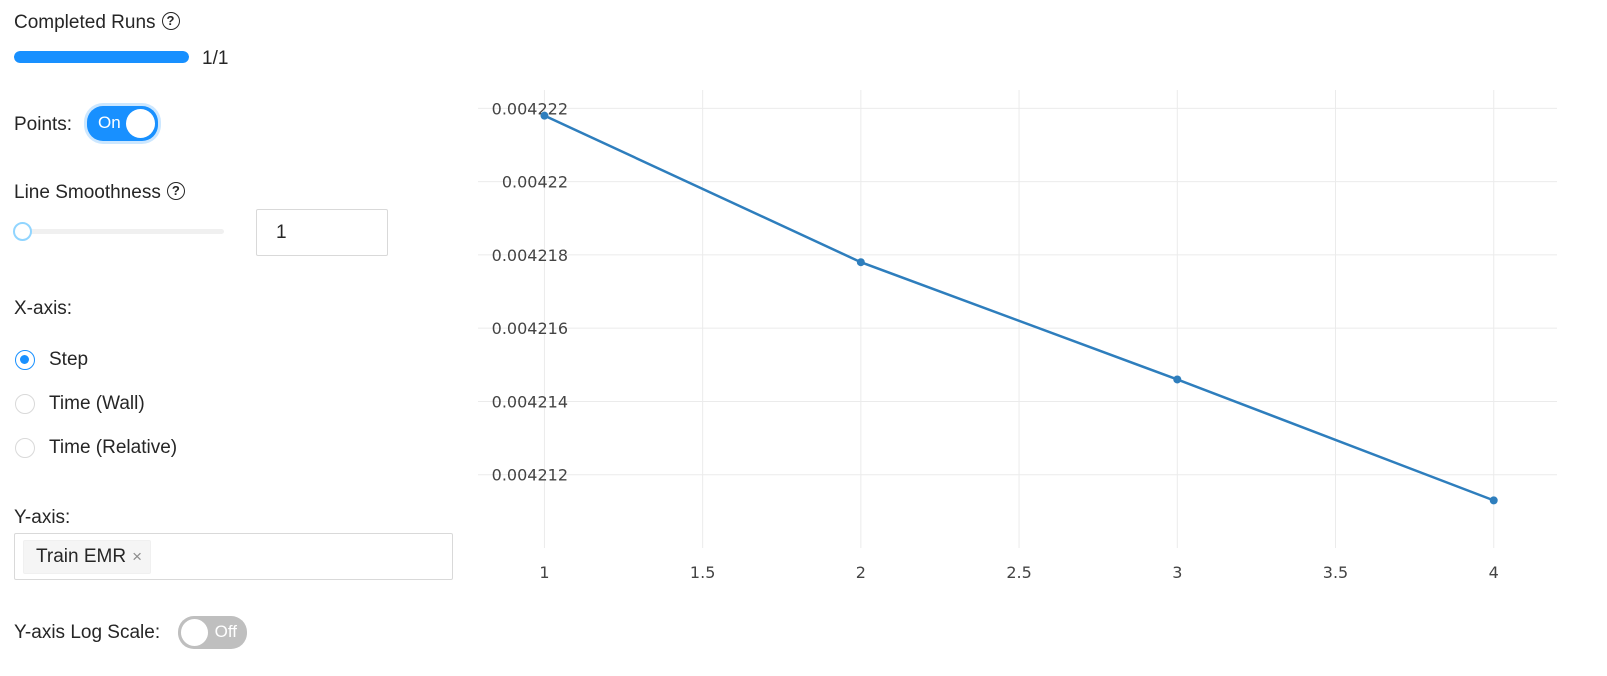 The image size is (1607, 676). Describe the element at coordinates (22, 231) in the screenshot. I see `smoothness-slider-handle` at that location.